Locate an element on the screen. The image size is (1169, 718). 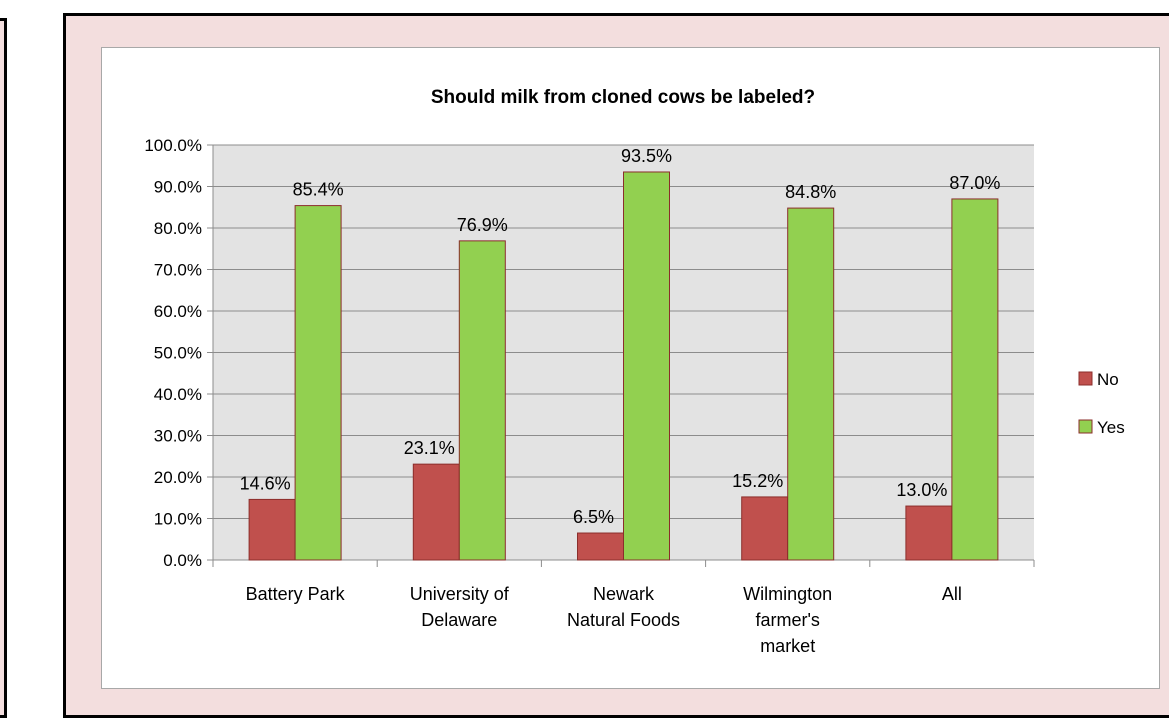
category-label-line: market is located at coordinates (787, 646).